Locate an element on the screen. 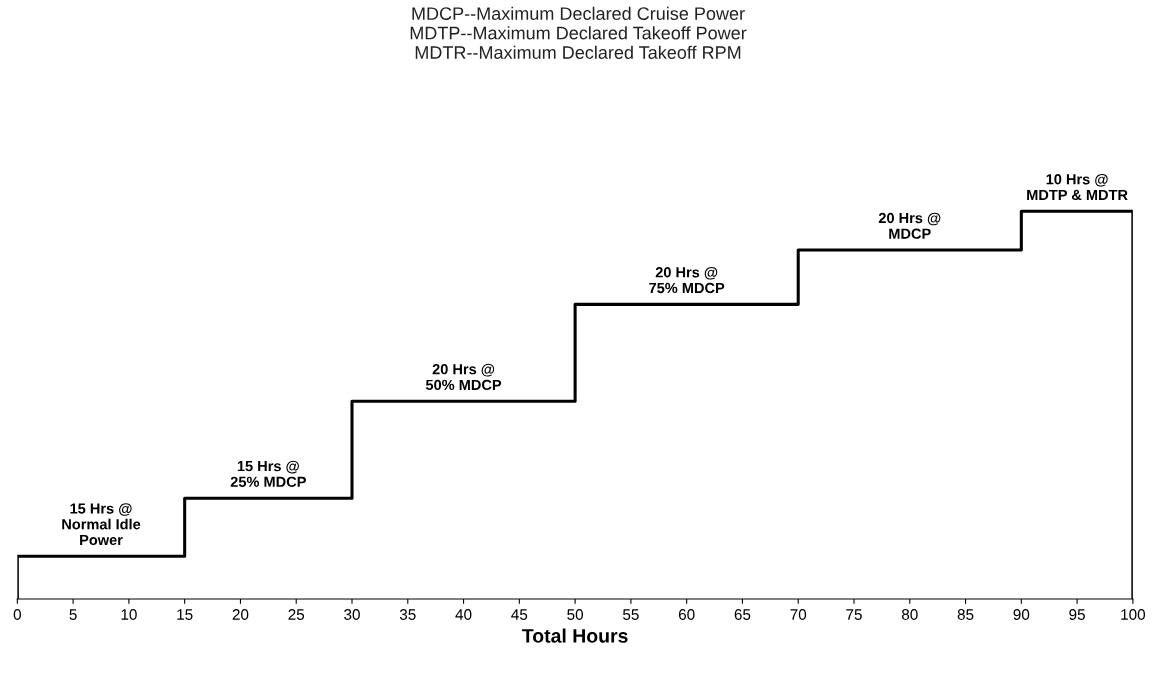 The image size is (1156, 673). x-tick-label: 45 is located at coordinates (519, 614).